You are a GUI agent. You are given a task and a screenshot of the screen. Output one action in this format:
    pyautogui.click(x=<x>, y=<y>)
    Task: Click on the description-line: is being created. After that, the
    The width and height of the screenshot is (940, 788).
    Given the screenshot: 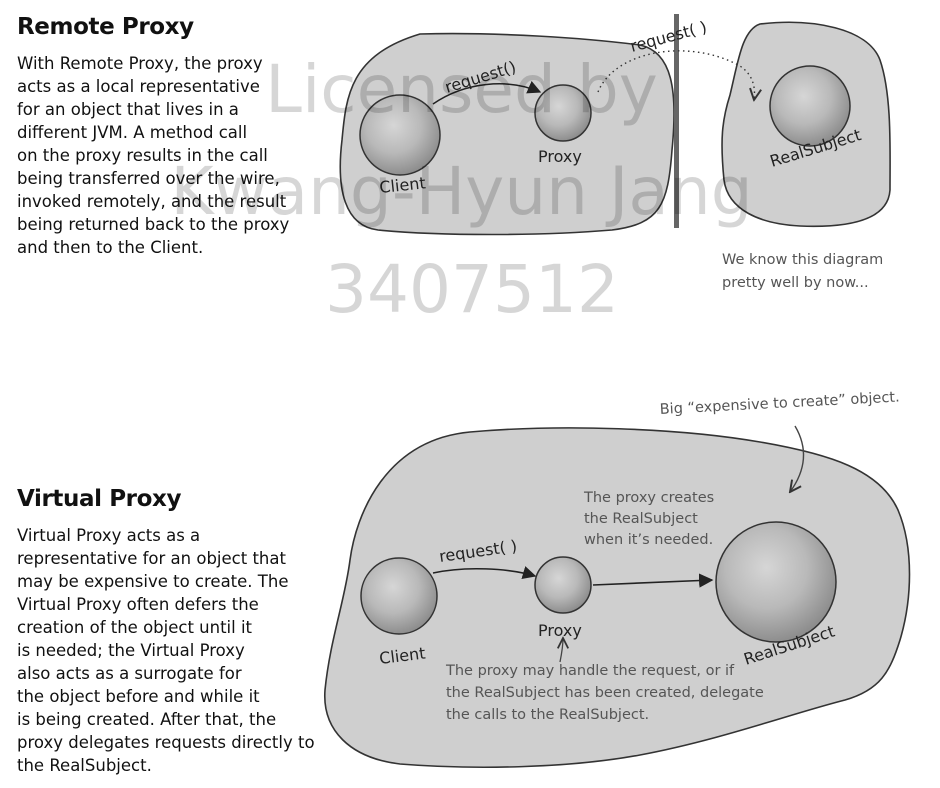 What is the action you would take?
    pyautogui.click(x=147, y=719)
    